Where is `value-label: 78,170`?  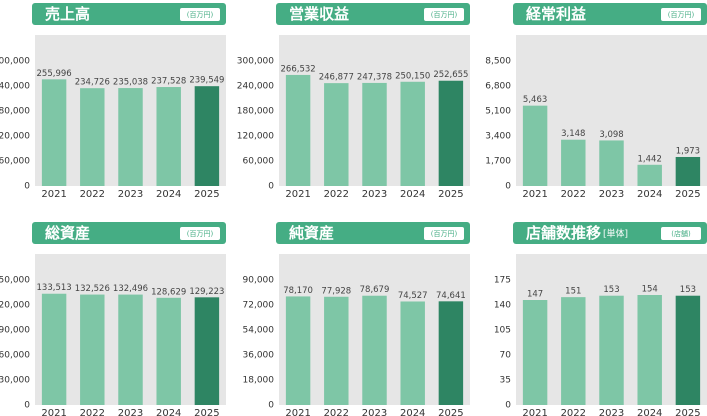
value-label: 78,170 is located at coordinates (298, 291).